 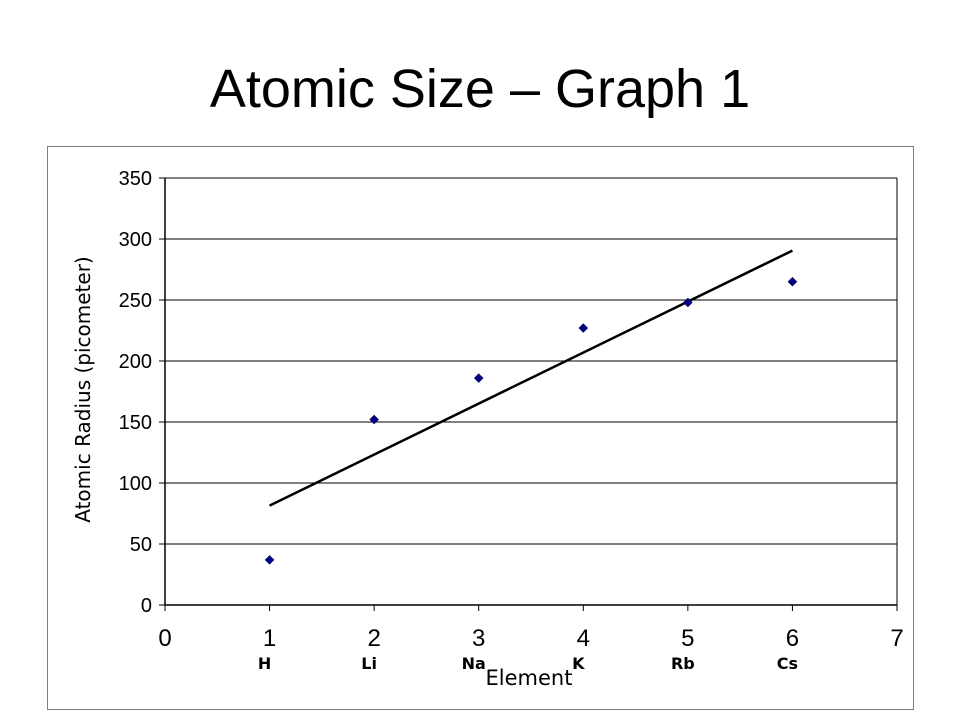 I want to click on x-tick-label: 4, so click(x=583, y=638).